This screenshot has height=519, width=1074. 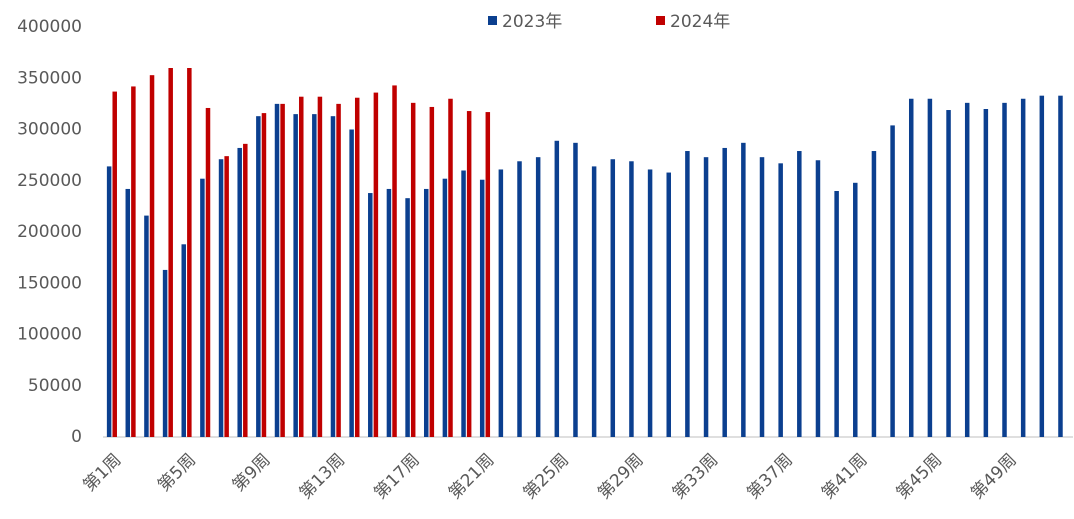 I want to click on y-tick-label: 400000, so click(x=49, y=27).